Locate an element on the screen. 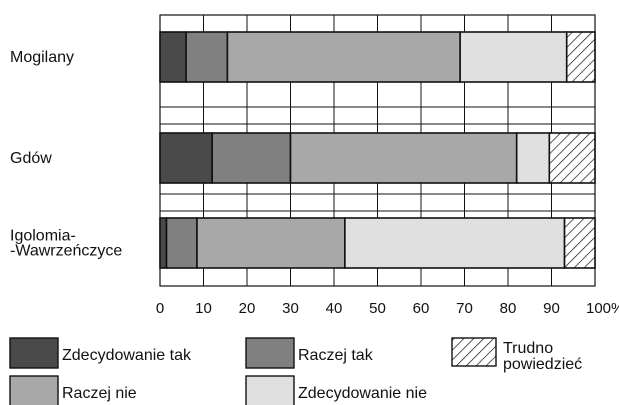  text-line: Mogilany is located at coordinates (42, 57).